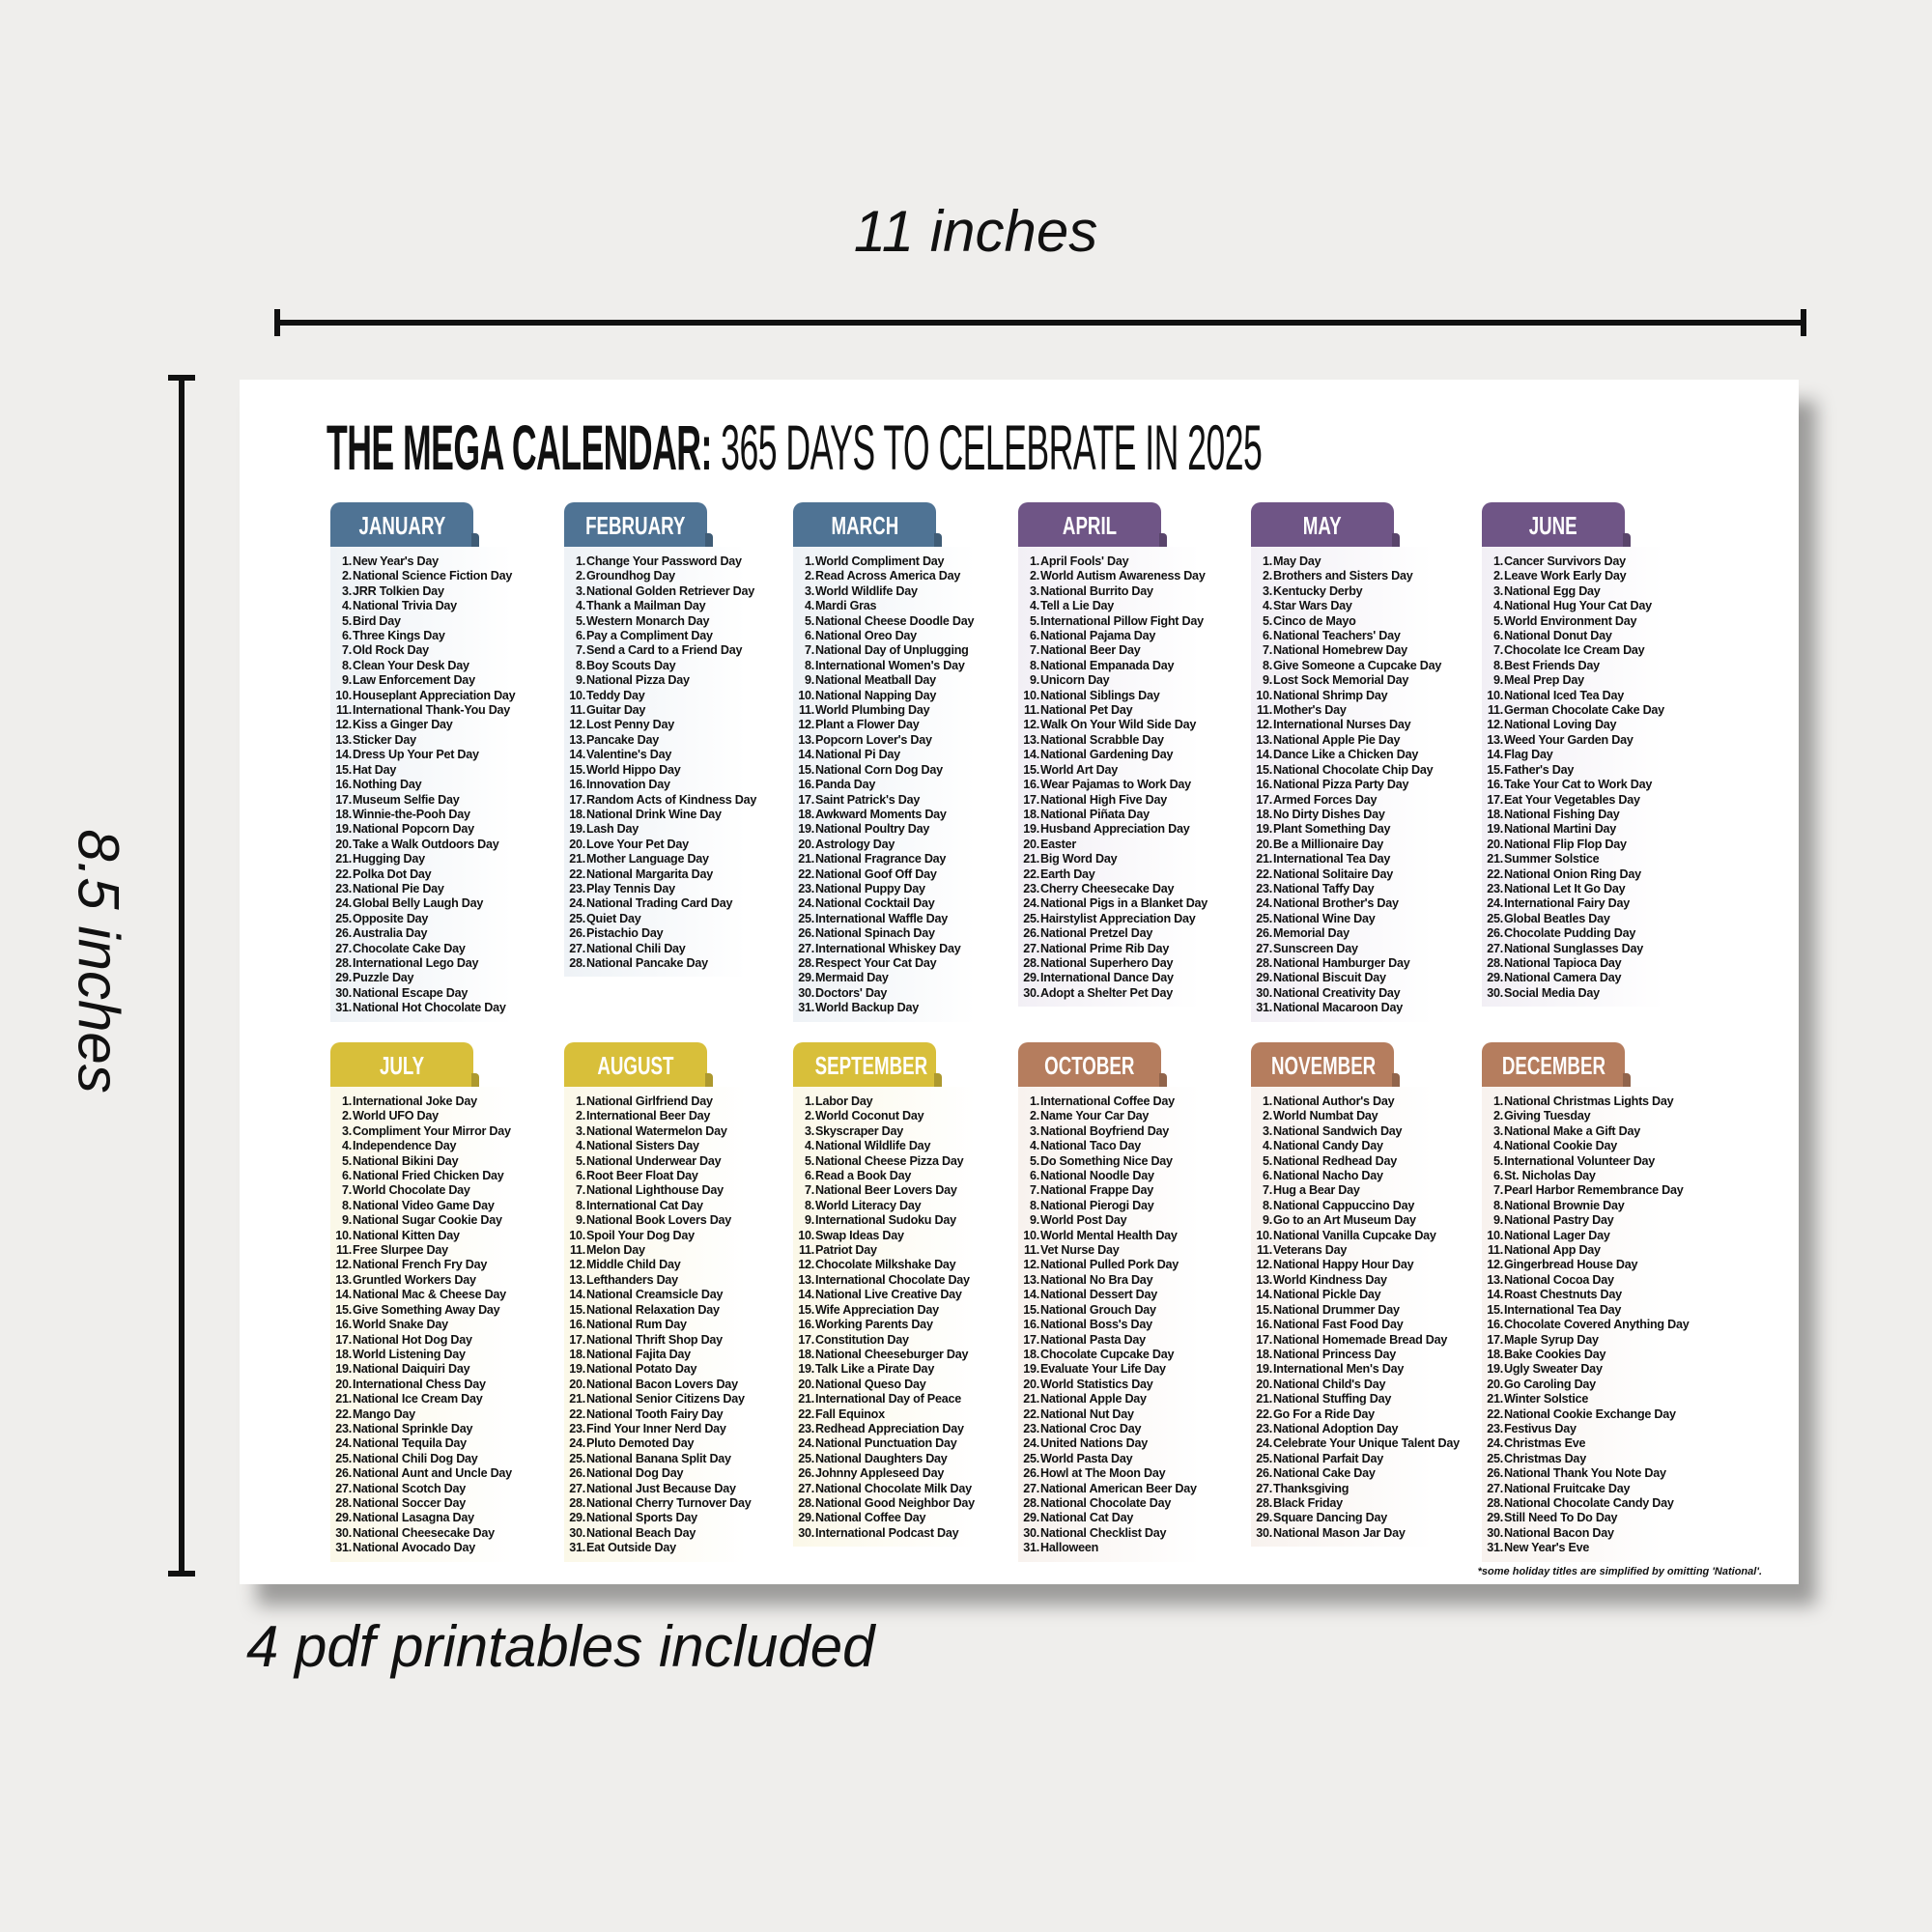  I want to click on day-item: 13.International Chocolate Day, so click(900, 1280).